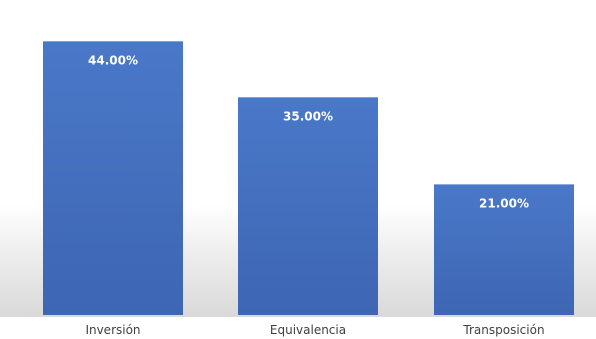  Describe the element at coordinates (308, 330) in the screenshot. I see `category-label-2: Equivalencia` at that location.